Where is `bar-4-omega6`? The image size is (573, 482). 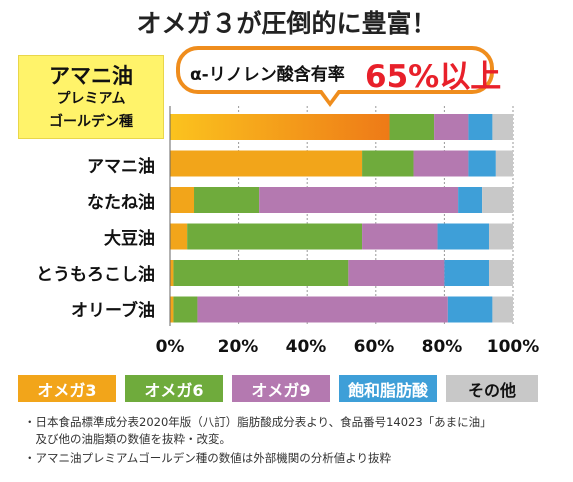
bar-4-omega6 is located at coordinates (261, 273).